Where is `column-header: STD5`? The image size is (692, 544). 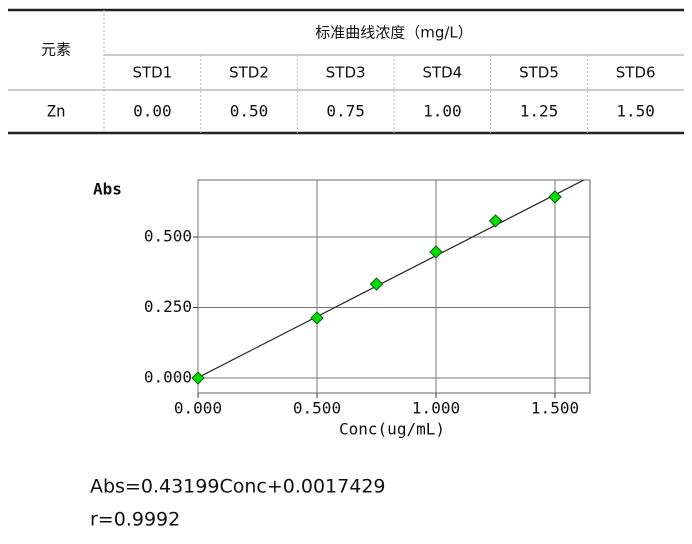
column-header: STD5 is located at coordinates (539, 73).